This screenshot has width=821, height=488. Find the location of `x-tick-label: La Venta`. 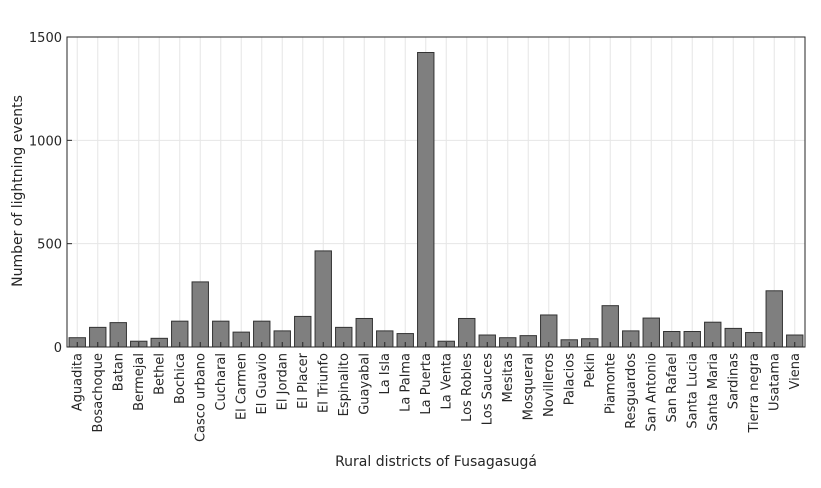

x-tick-label: La Venta is located at coordinates (446, 381).